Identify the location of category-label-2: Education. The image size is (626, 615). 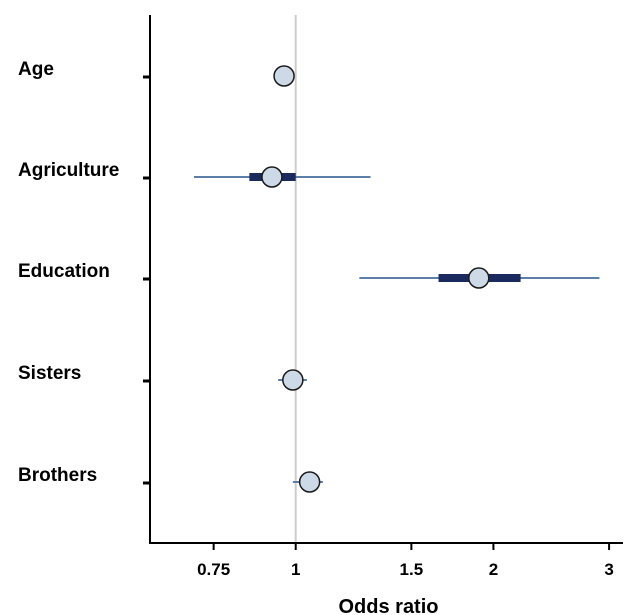
(64, 271).